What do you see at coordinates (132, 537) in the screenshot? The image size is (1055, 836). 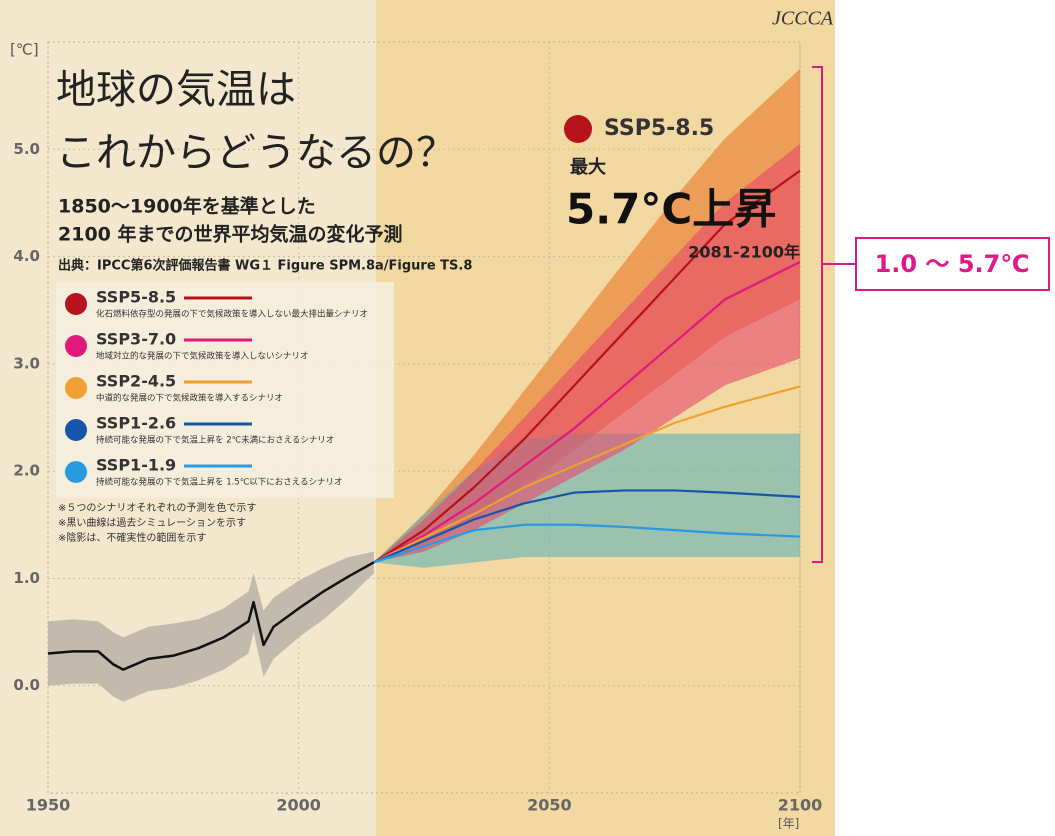 I see `note: ※陰影は、不確実性の範囲を示す` at bounding box center [132, 537].